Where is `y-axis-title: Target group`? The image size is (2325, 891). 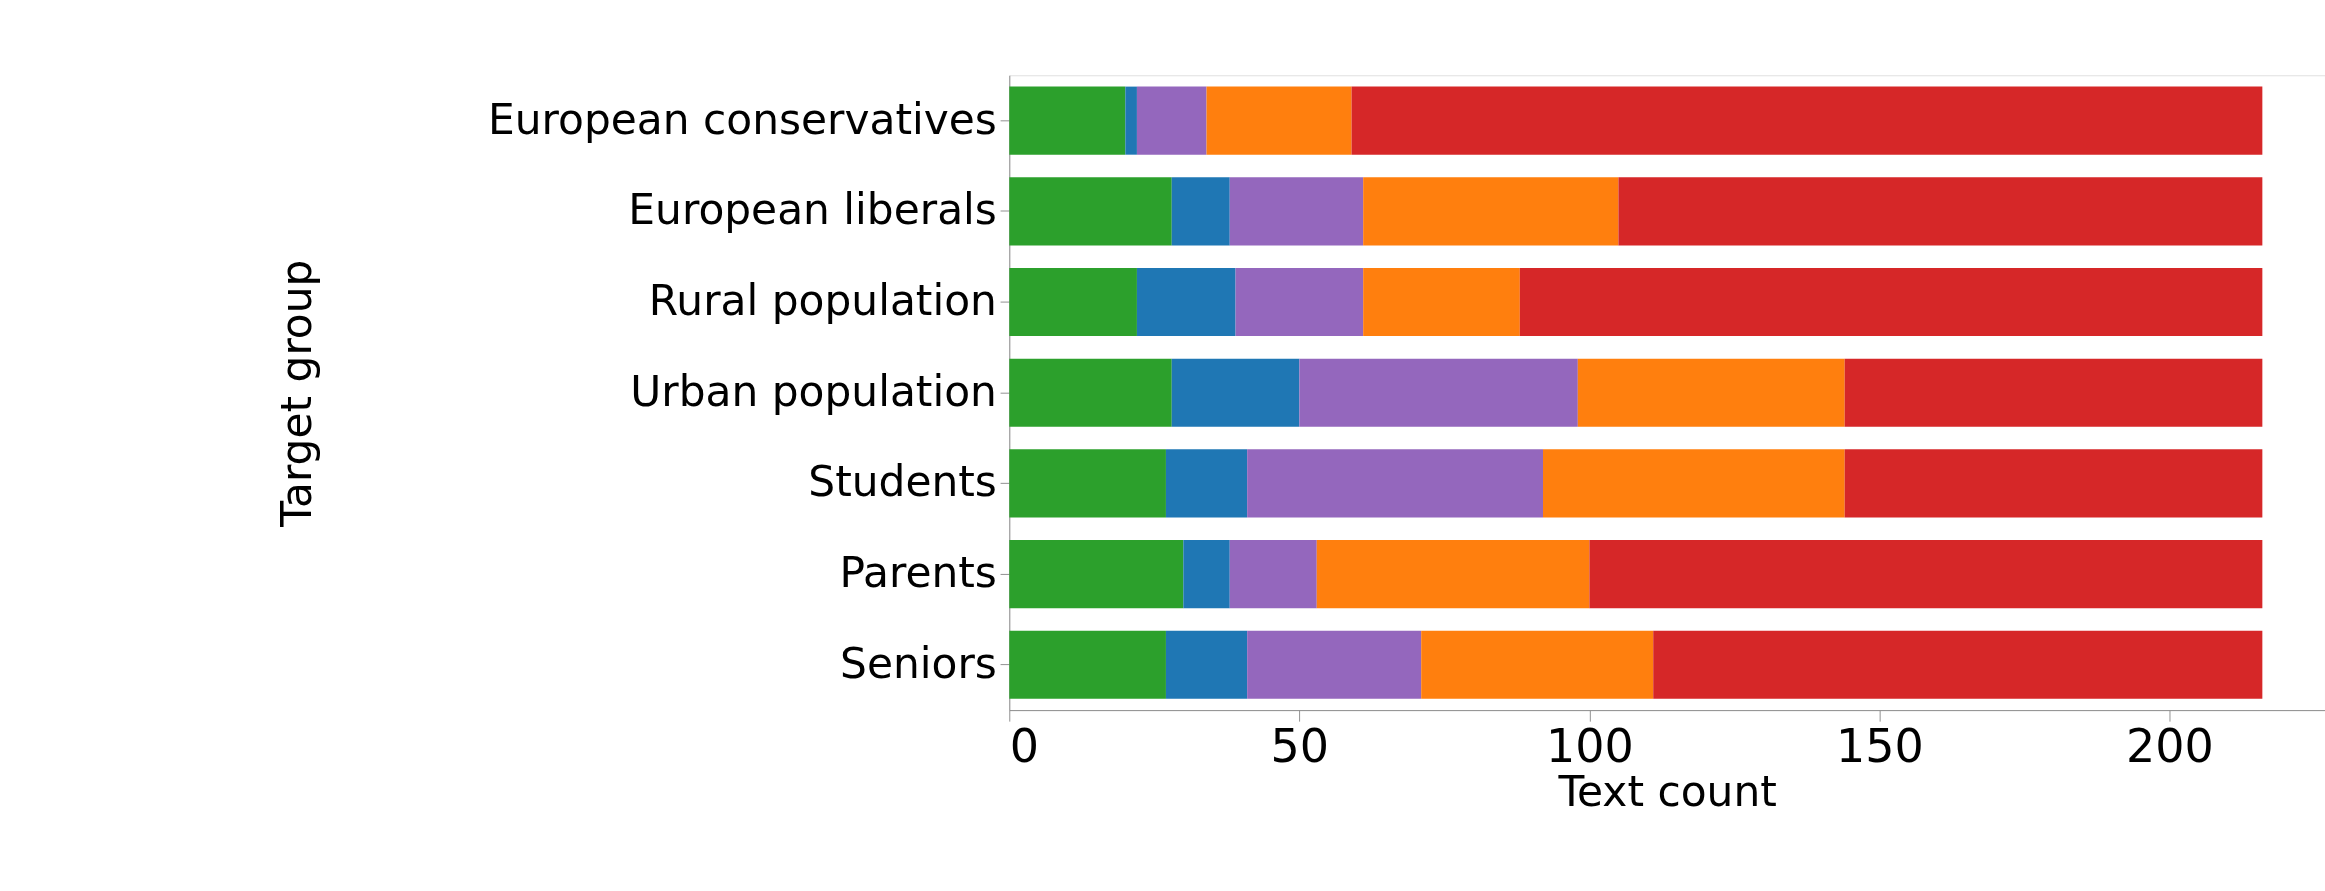
y-axis-title: Target group is located at coordinates (296, 393).